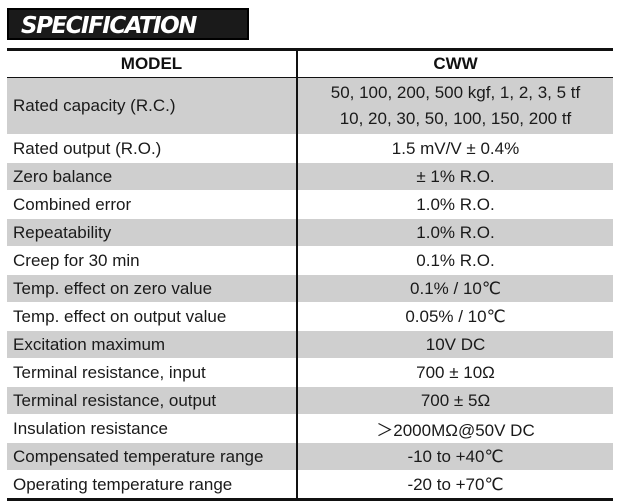 Image resolution: width=620 pixels, height=501 pixels. Describe the element at coordinates (455, 456) in the screenshot. I see `spec-value: -10 to +40℃` at that location.